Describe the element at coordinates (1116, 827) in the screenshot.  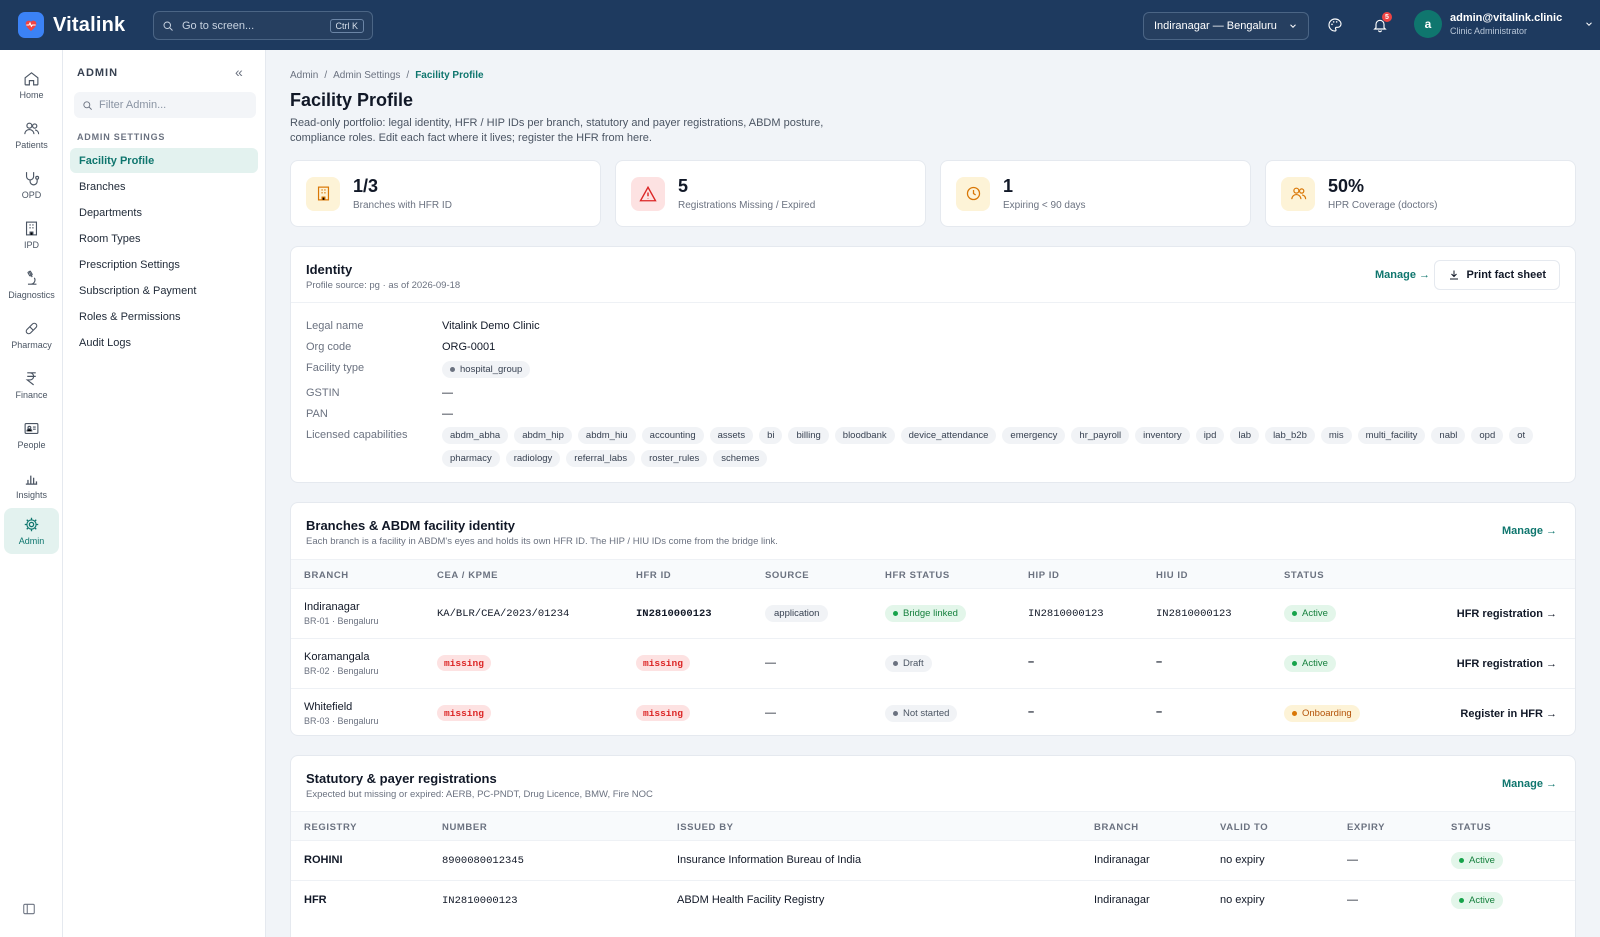
I see `column-header: BRANCH` at that location.